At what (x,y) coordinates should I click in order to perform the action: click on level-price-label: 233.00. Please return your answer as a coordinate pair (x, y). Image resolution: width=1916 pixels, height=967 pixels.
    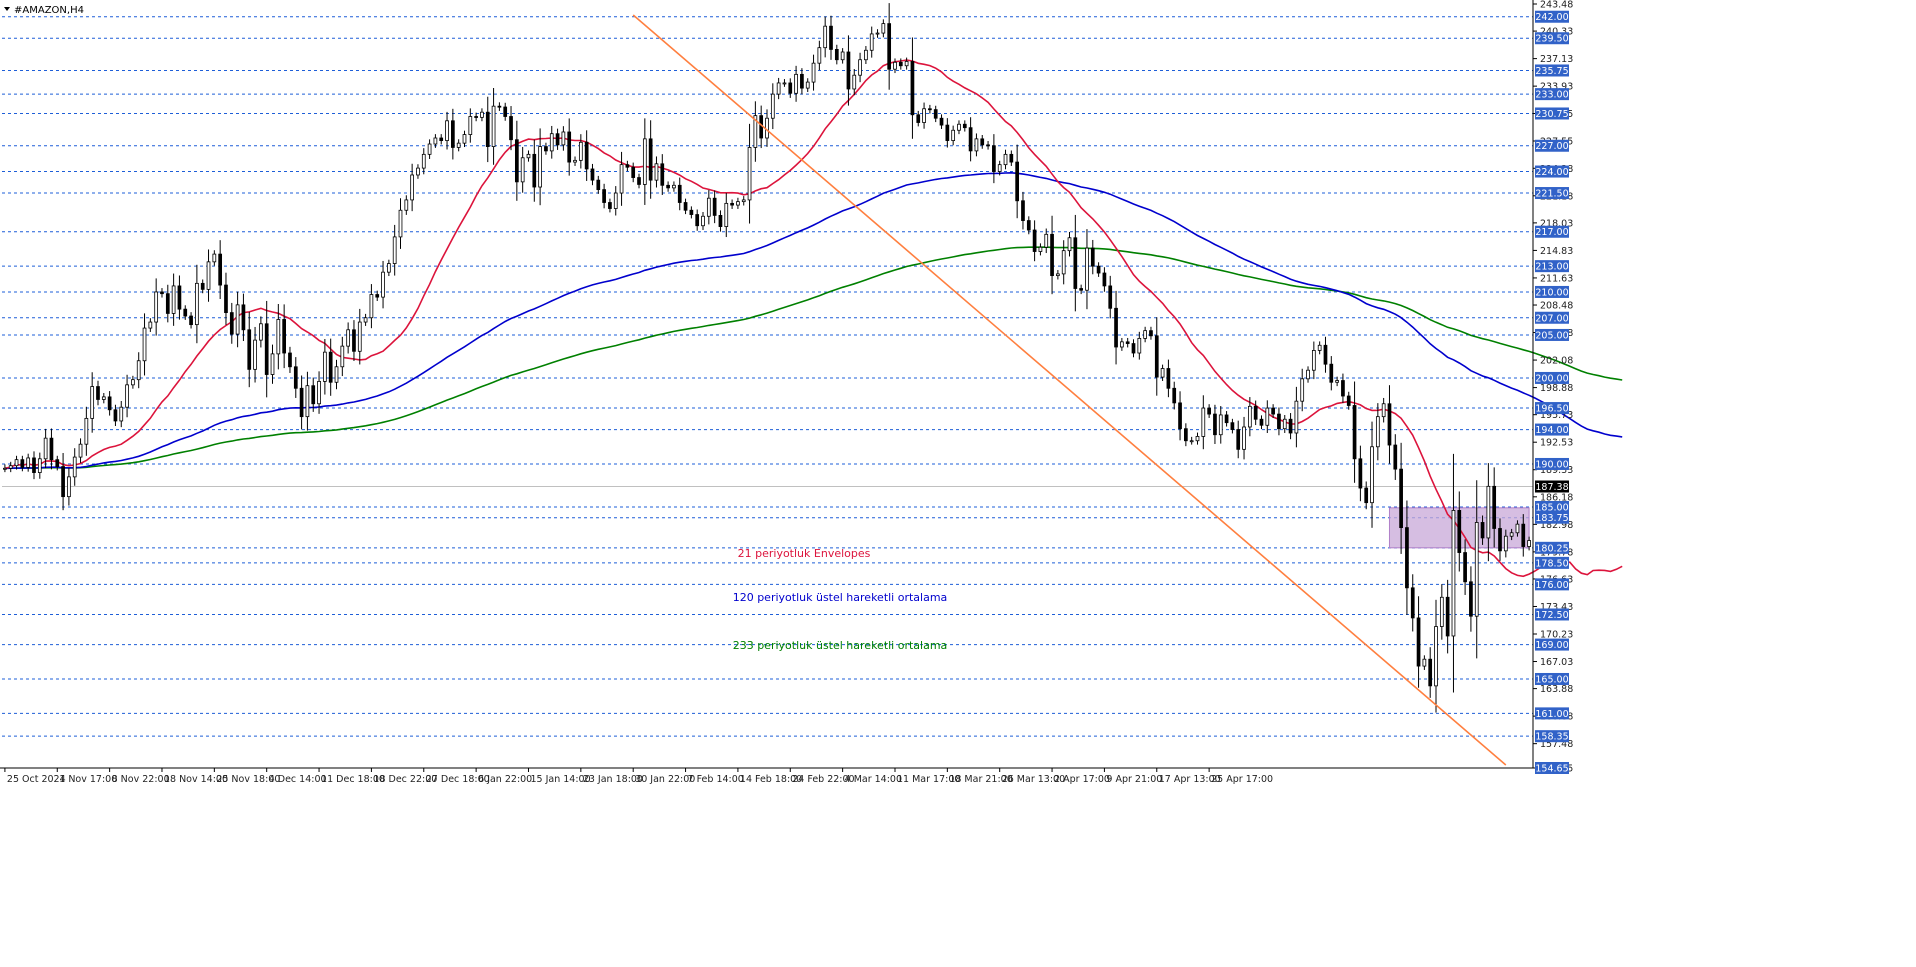
    Looking at the image, I should click on (1551, 95).